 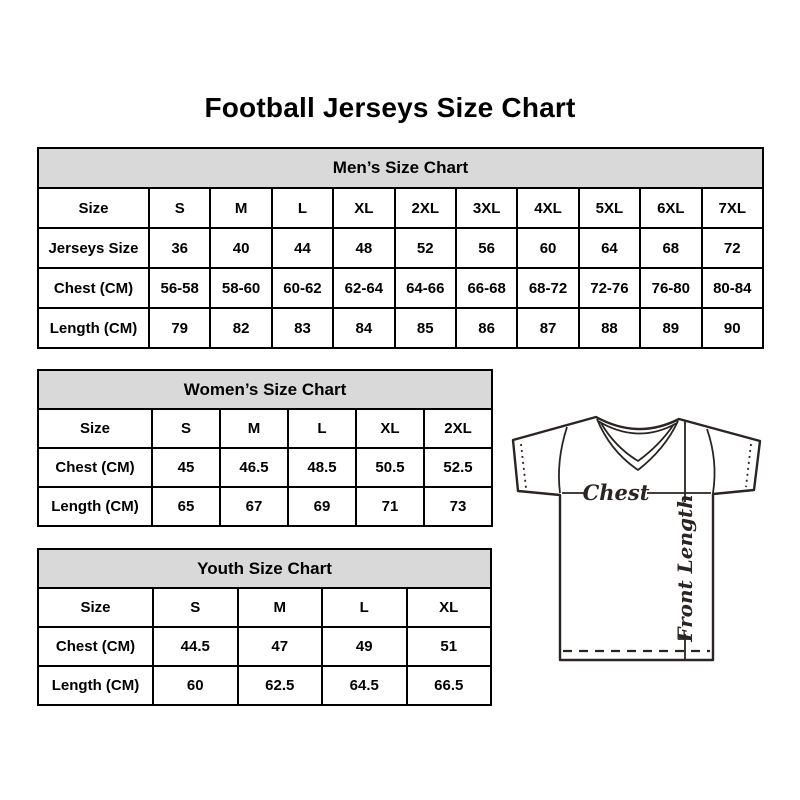 What do you see at coordinates (390, 107) in the screenshot?
I see `page-title: Football Jerseys Size Chart` at bounding box center [390, 107].